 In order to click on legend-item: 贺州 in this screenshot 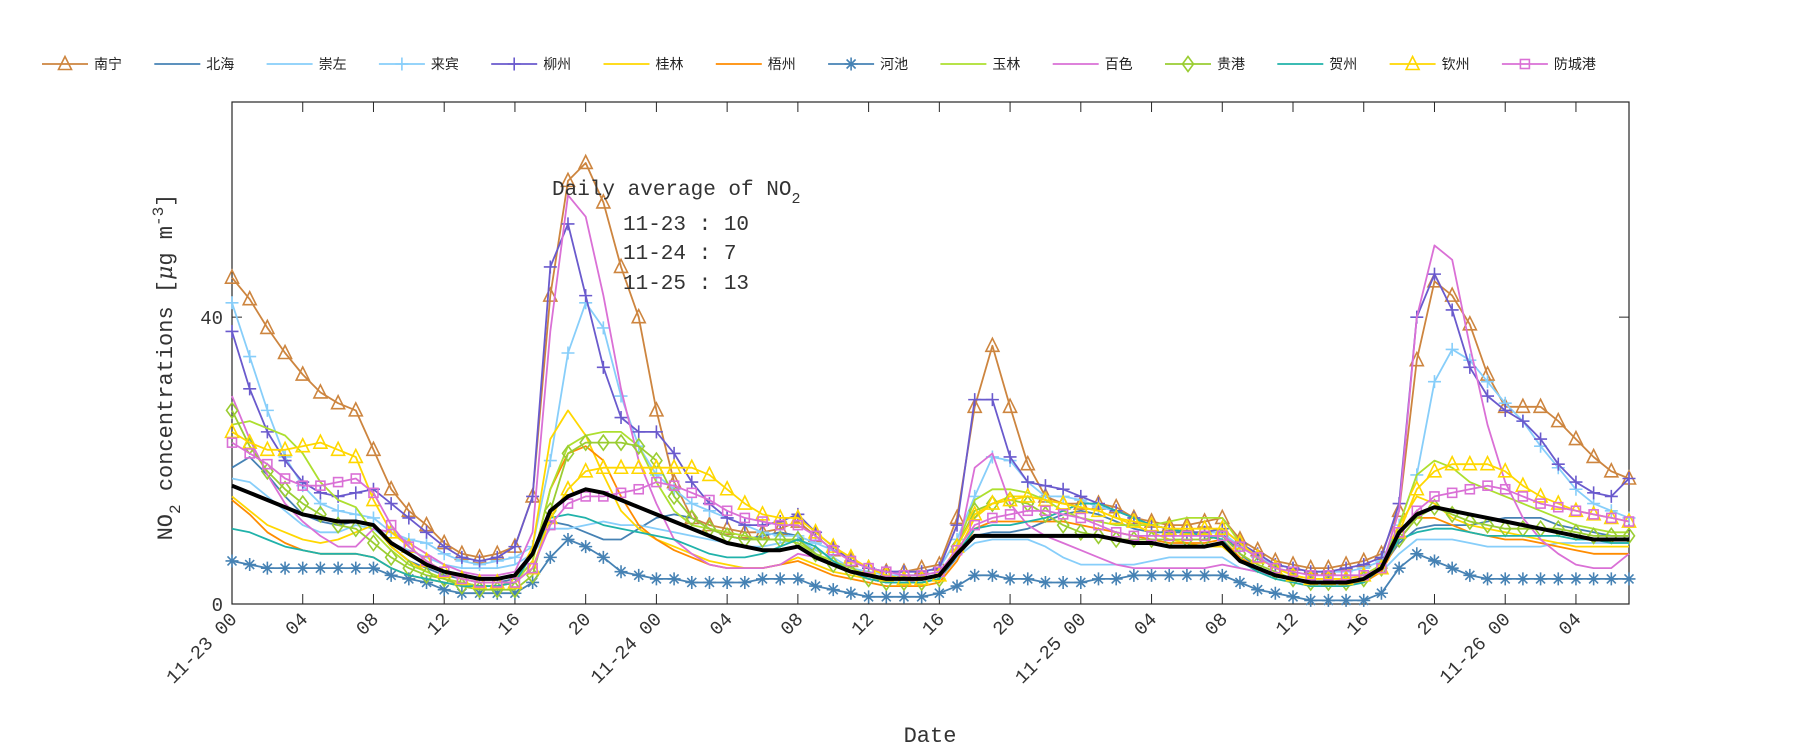, I will do `click(1317, 65)`.